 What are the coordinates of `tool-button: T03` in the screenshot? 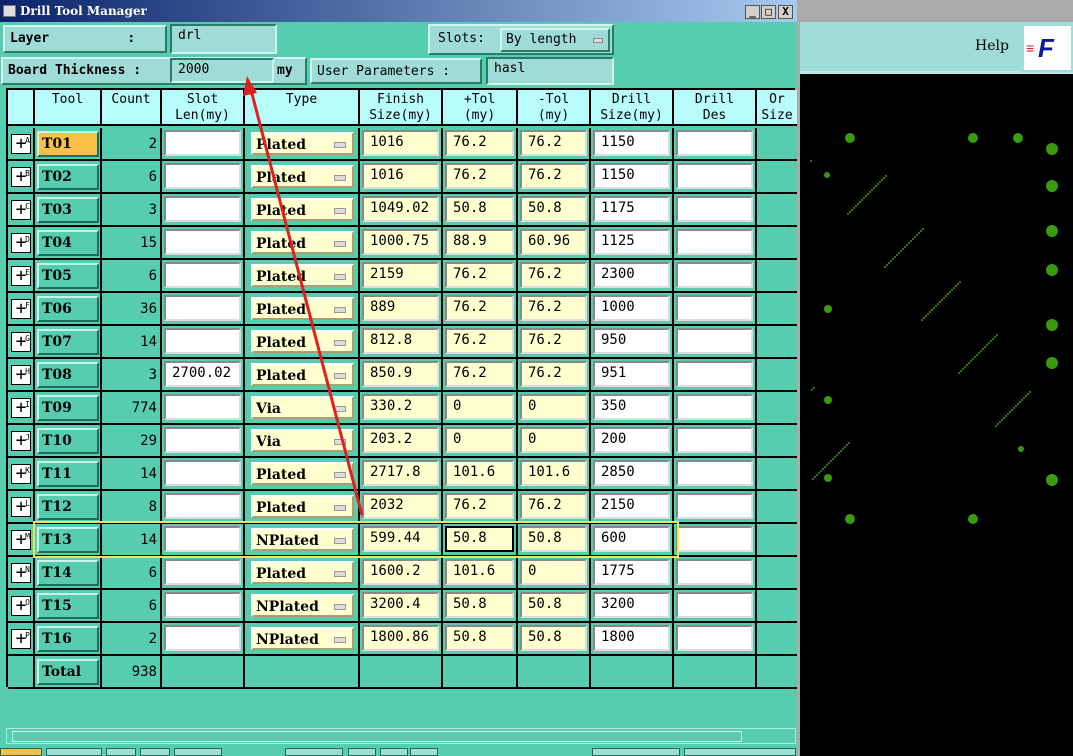 It's located at (68, 210).